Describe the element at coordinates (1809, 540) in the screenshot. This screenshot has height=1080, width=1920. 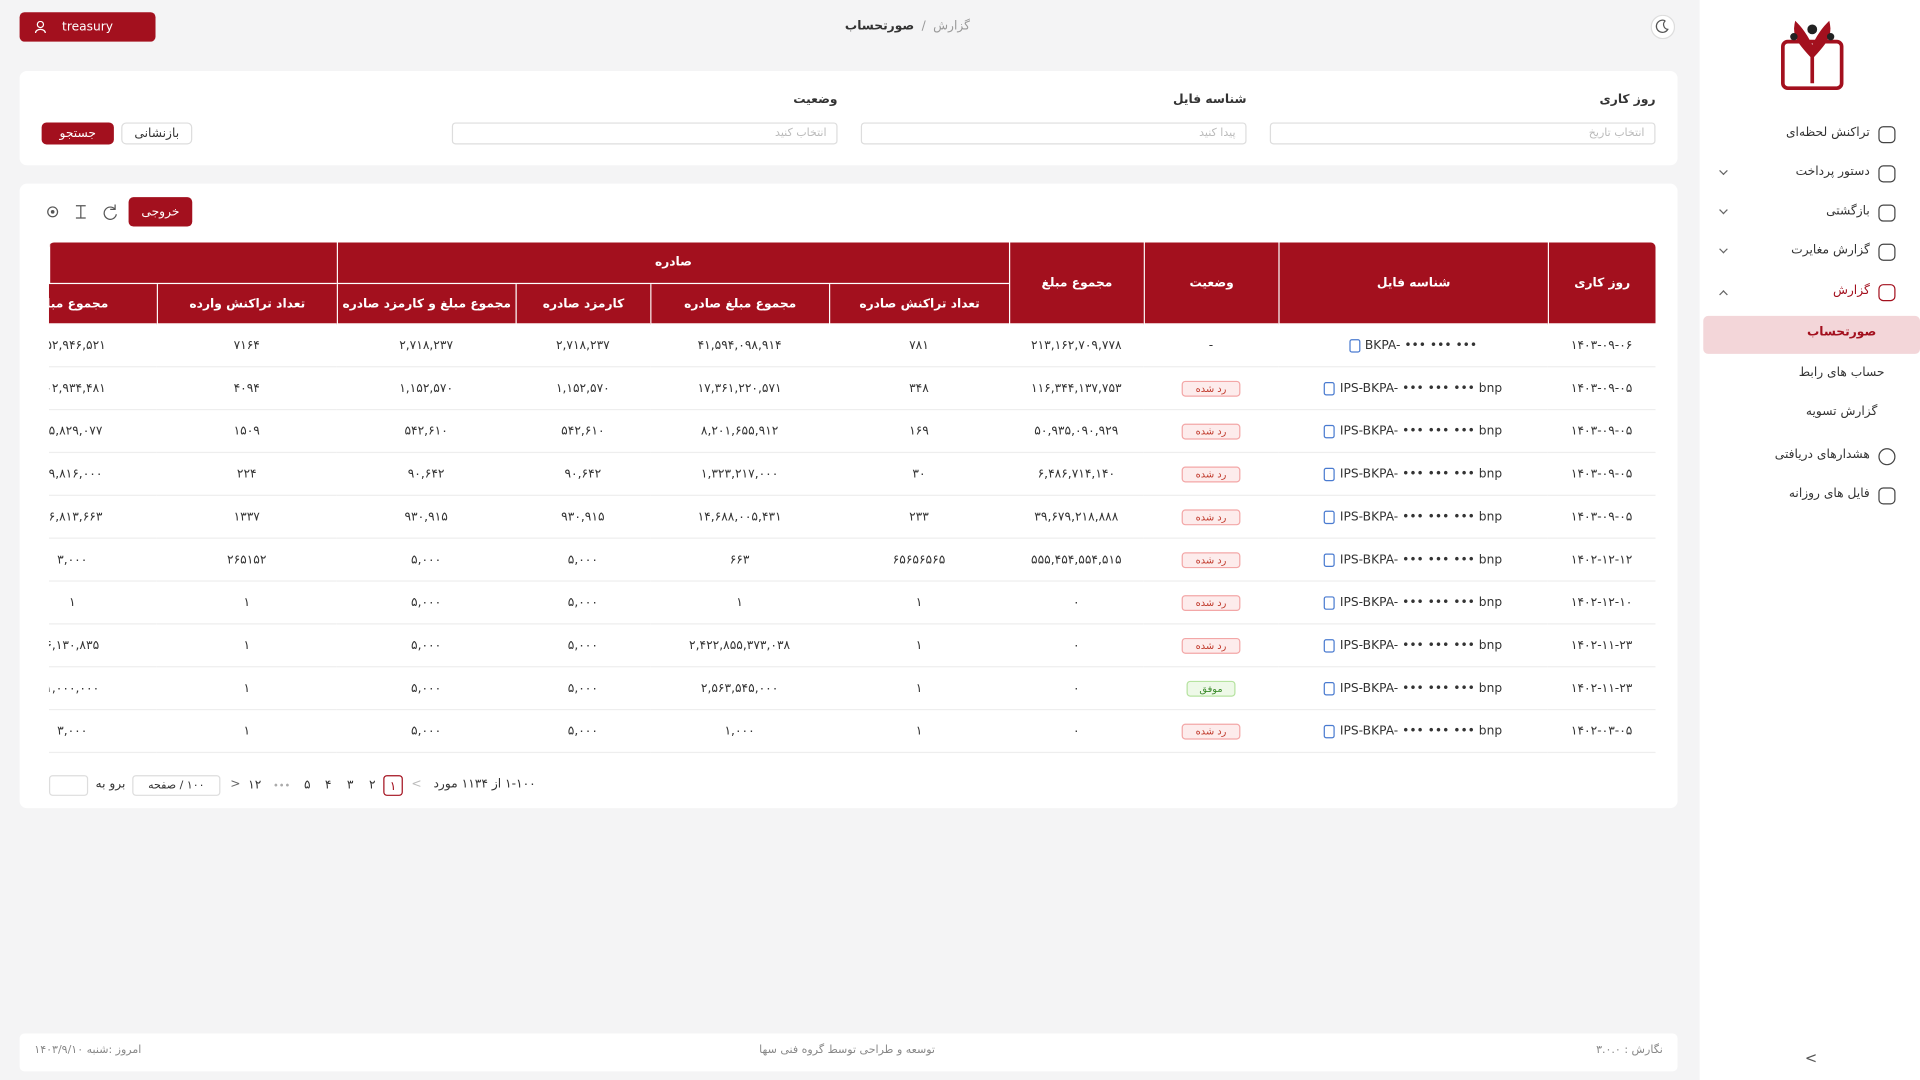
I see `sidebar` at that location.